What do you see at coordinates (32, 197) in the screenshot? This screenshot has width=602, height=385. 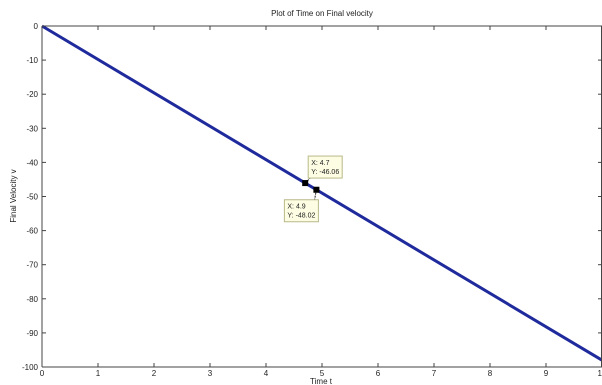 I see `y-tick-label: -50` at bounding box center [32, 197].